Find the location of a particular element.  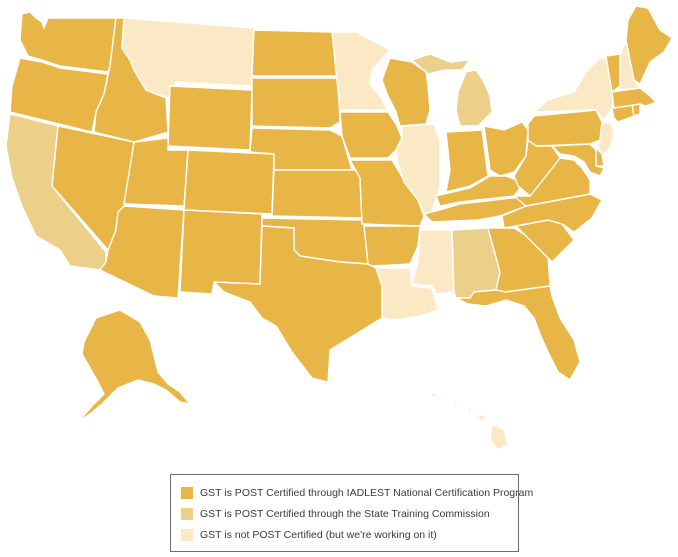

state-NM is located at coordinates (221, 252).